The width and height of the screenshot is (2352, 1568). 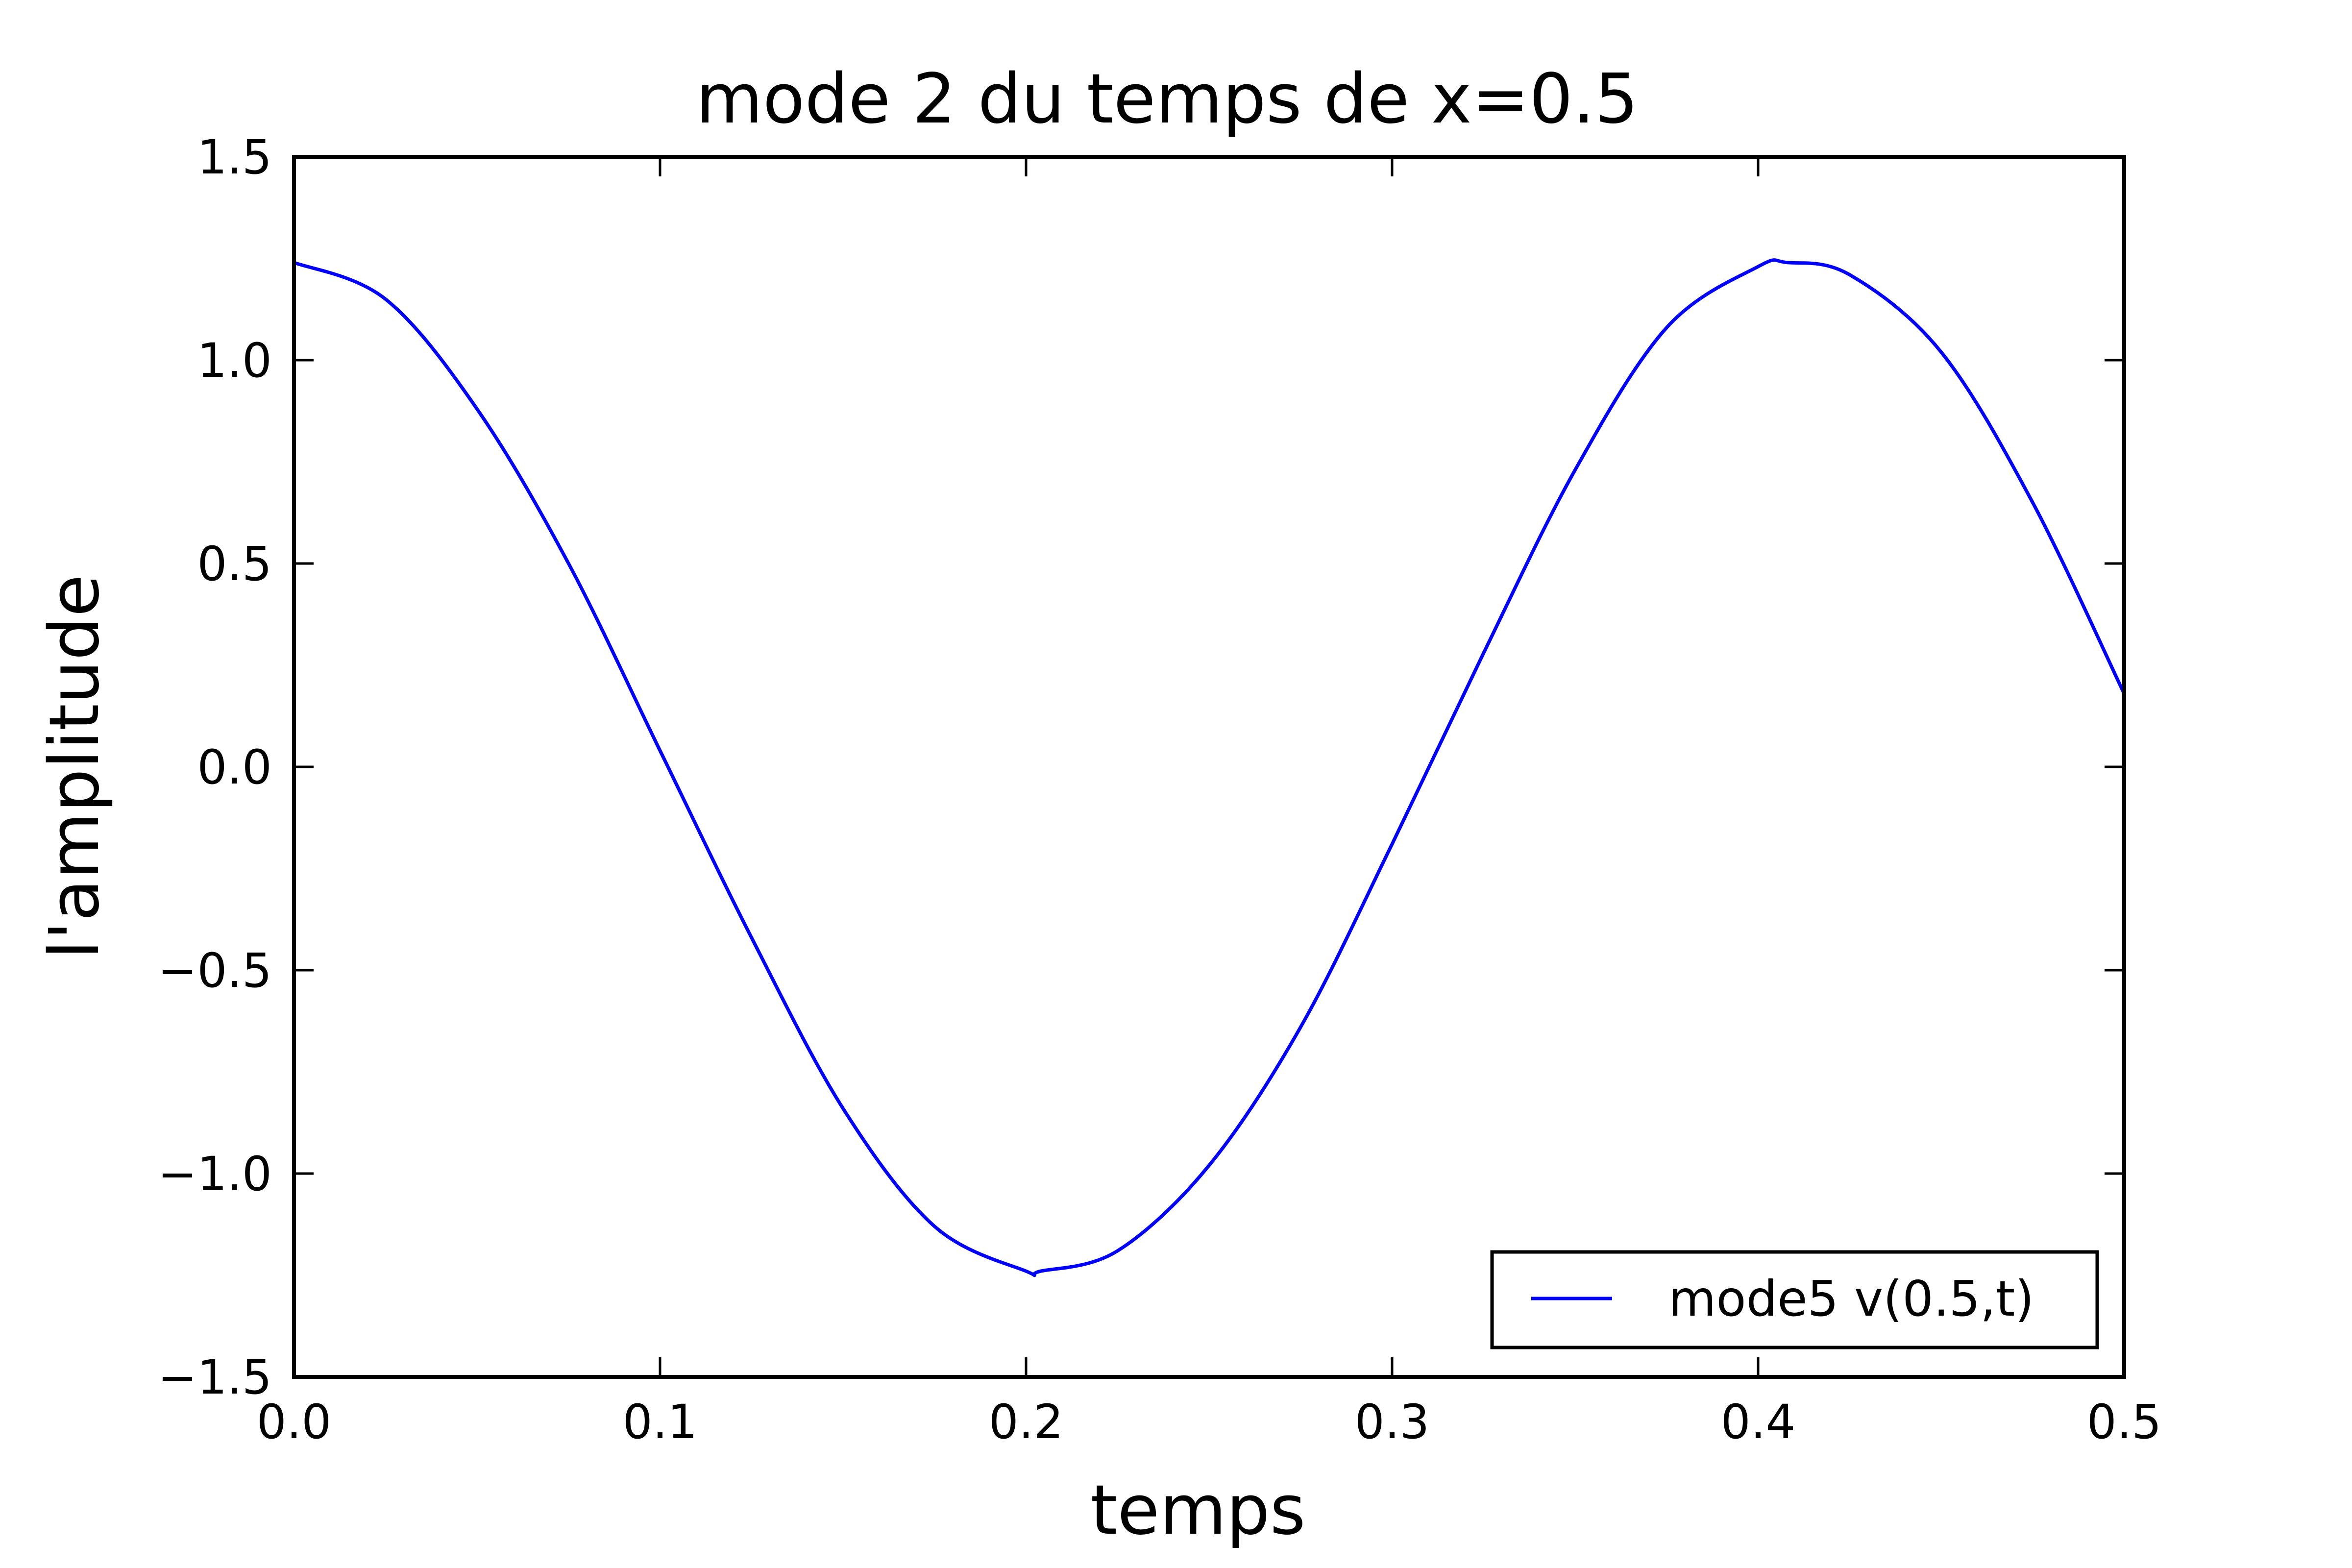 I want to click on y-axis-title: l'amplitude, so click(x=75, y=767).